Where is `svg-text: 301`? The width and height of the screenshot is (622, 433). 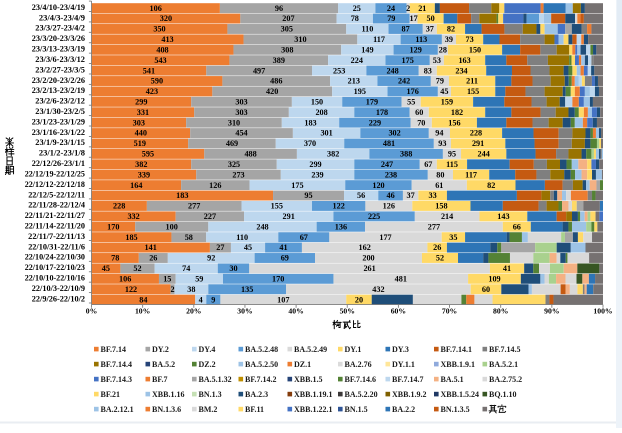 svg-text: 301 is located at coordinates (326, 133).